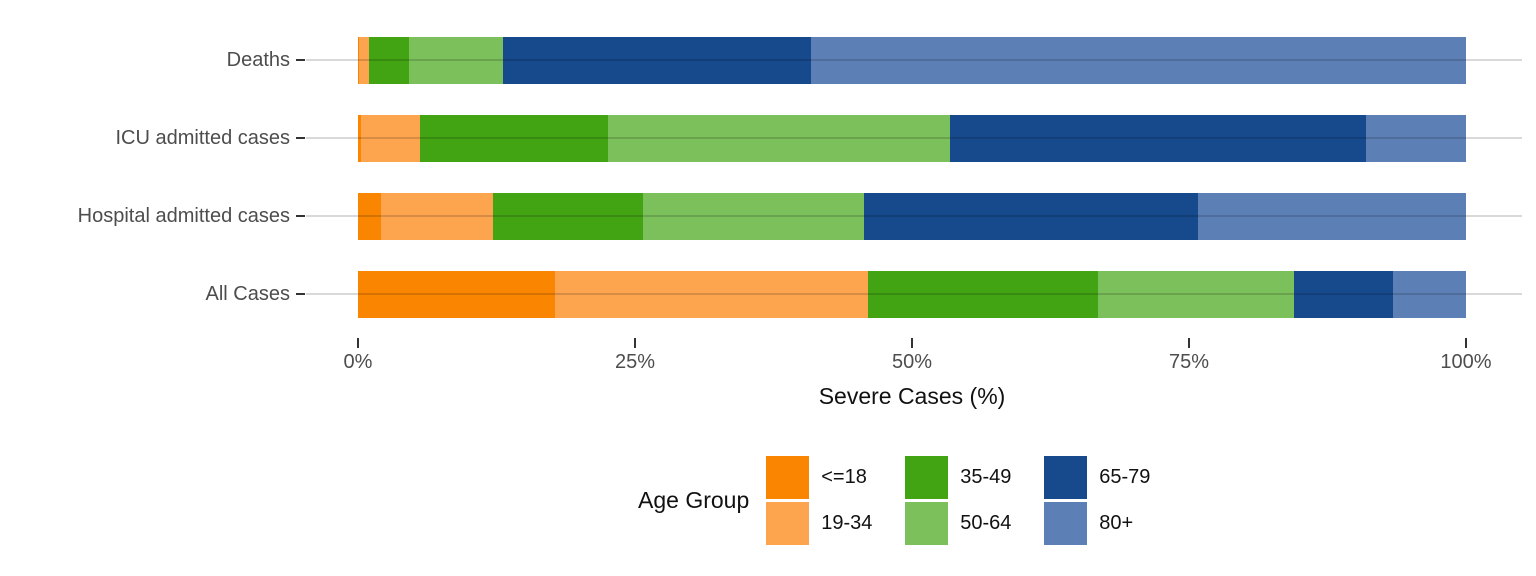 This screenshot has width=1536, height=576. I want to click on legend-item: 80+, so click(1100, 523).